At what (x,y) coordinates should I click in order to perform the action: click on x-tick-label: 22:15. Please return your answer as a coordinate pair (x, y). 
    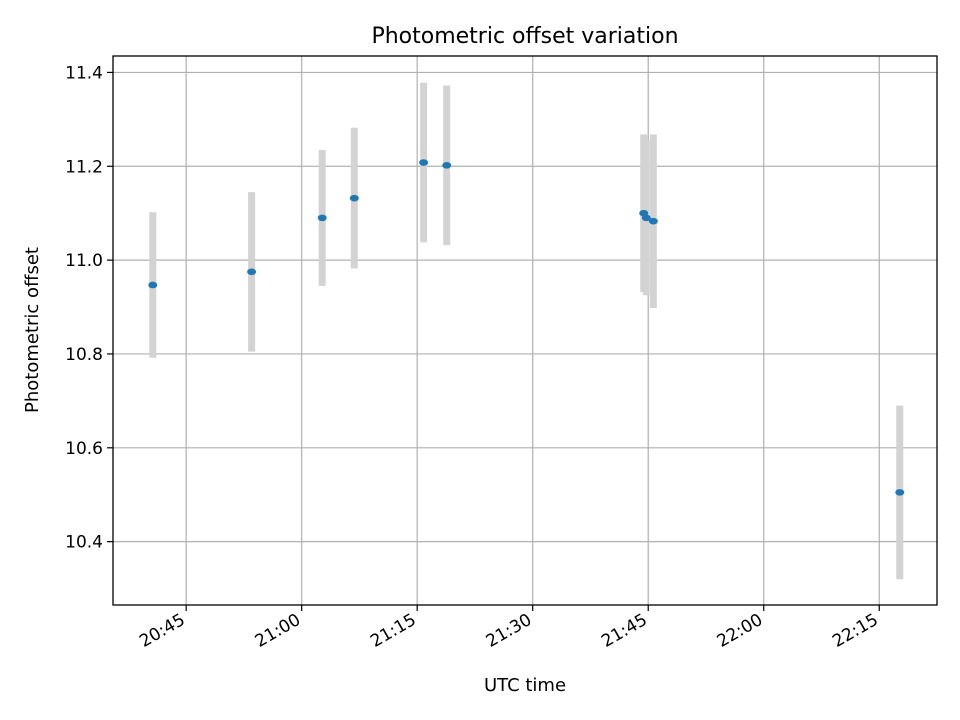
    Looking at the image, I should click on (855, 631).